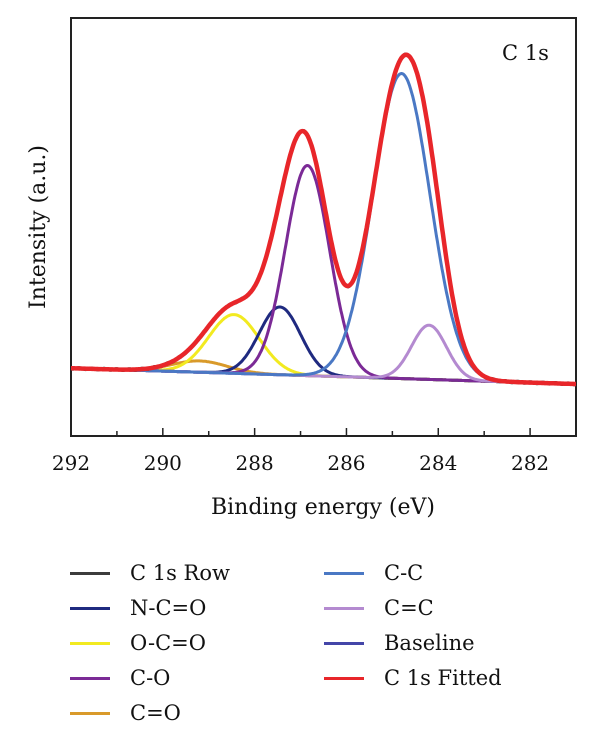 The width and height of the screenshot is (600, 750). I want to click on series-line-cdc, so click(323, 354).